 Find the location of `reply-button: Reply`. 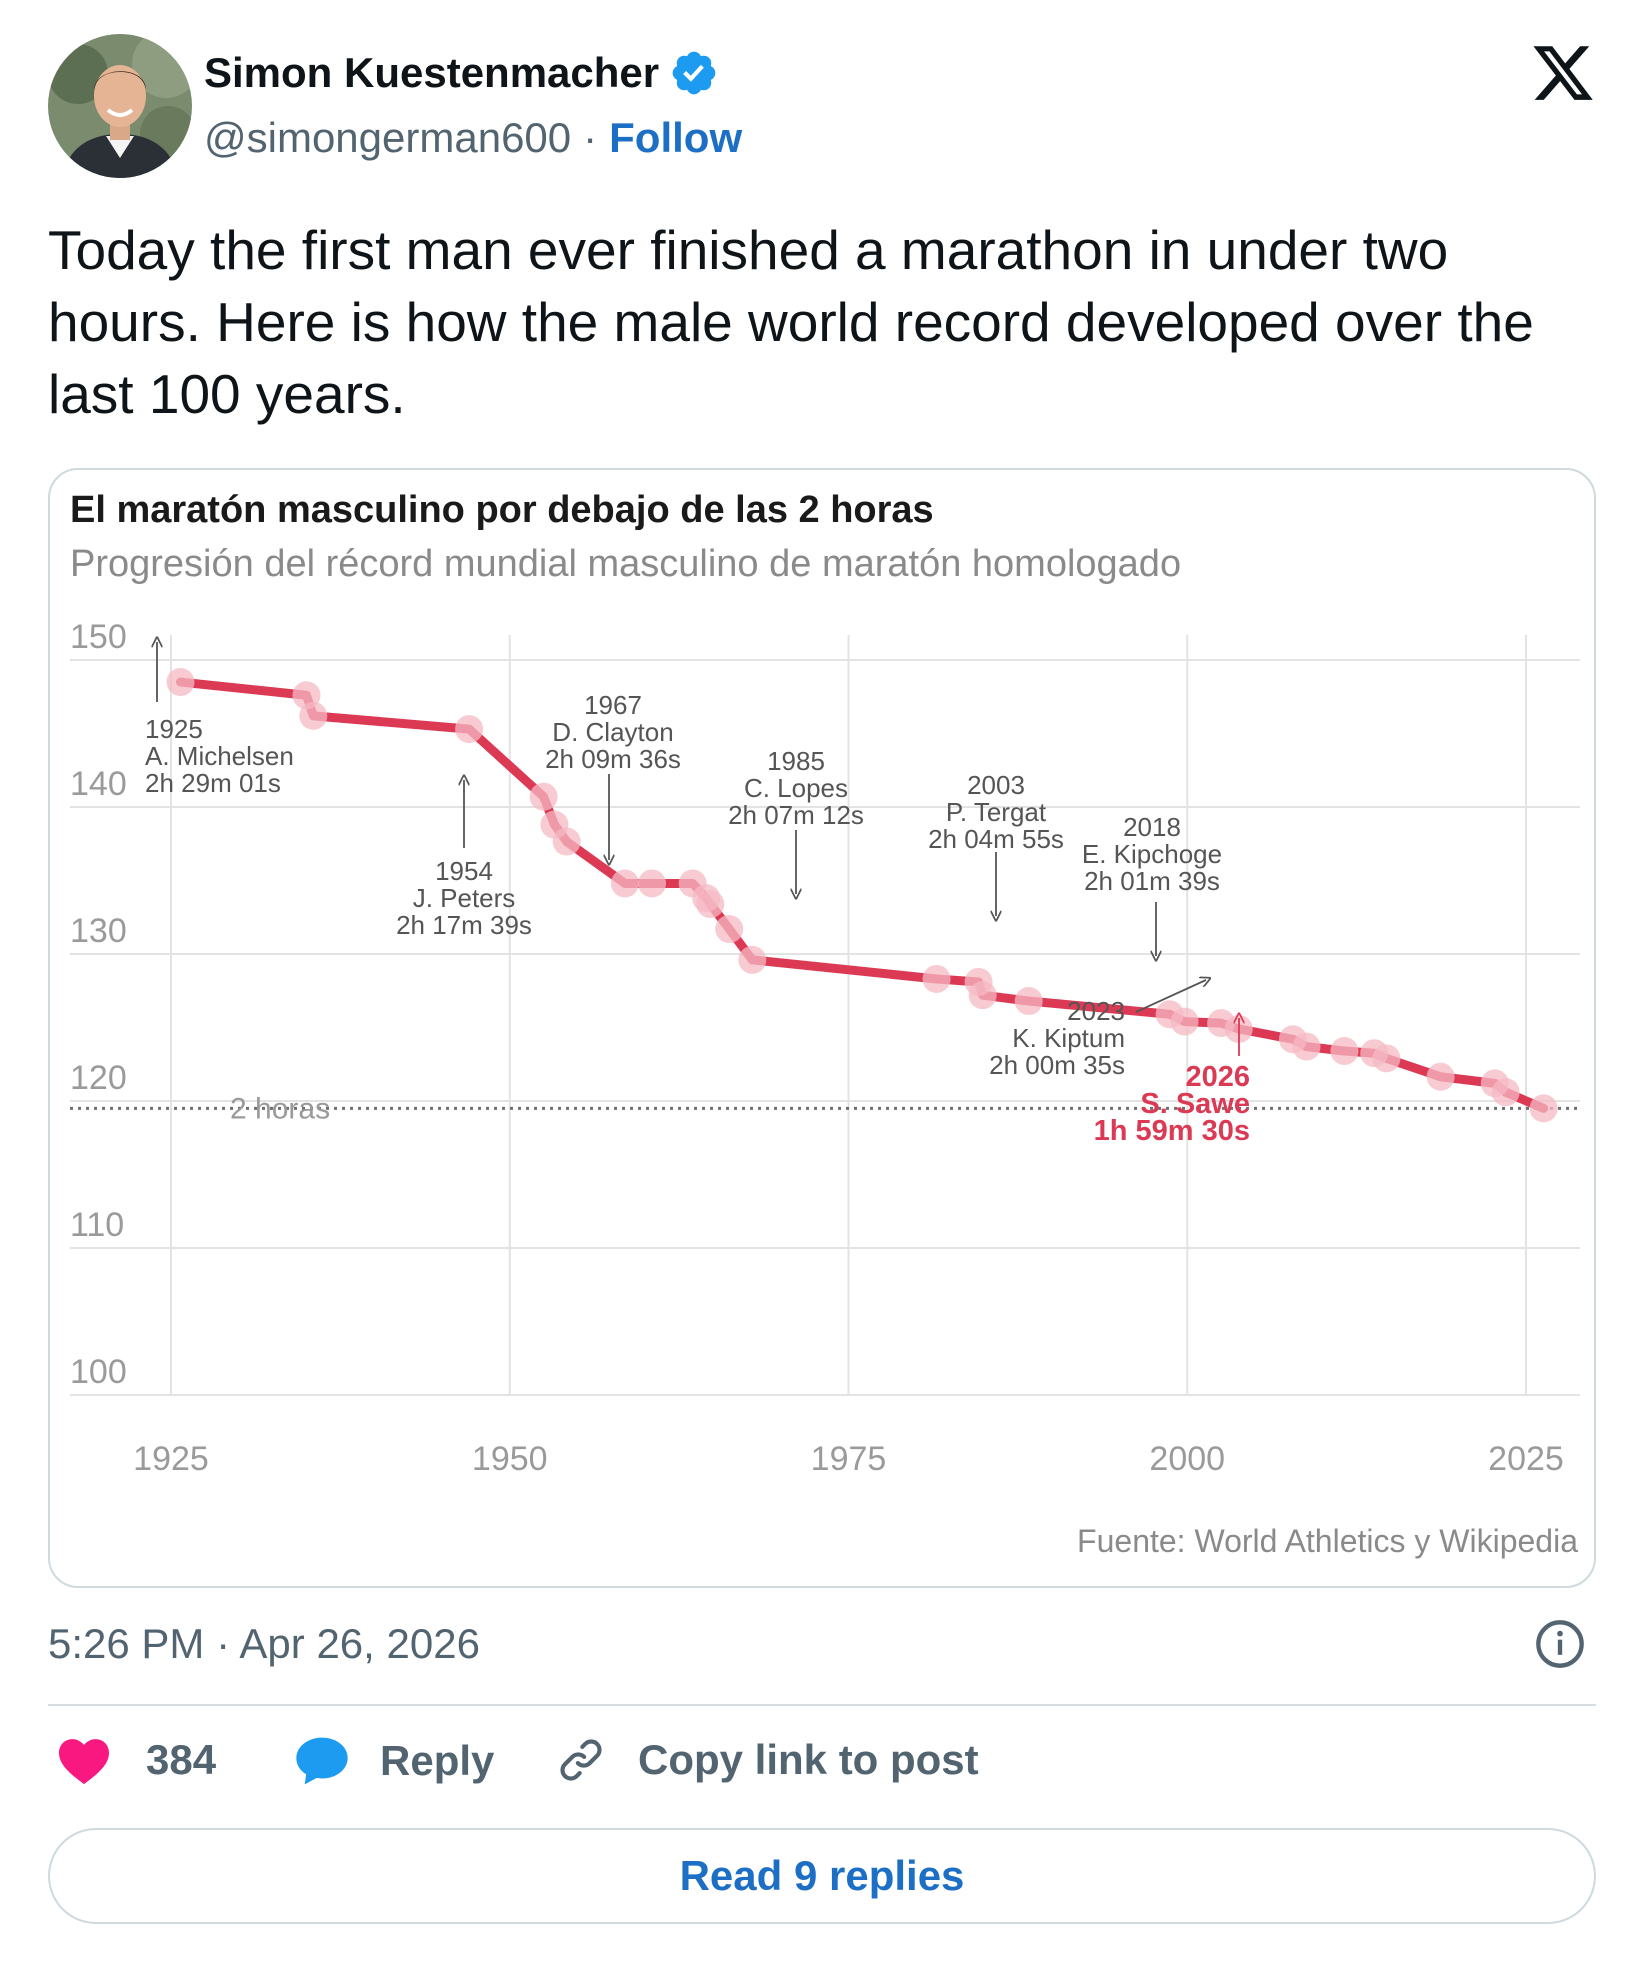

reply-button: Reply is located at coordinates (394, 1761).